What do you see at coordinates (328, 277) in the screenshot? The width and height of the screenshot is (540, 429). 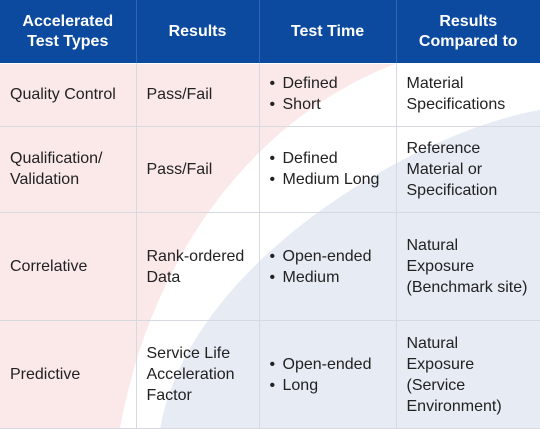 I see `list-item: Medium` at bounding box center [328, 277].